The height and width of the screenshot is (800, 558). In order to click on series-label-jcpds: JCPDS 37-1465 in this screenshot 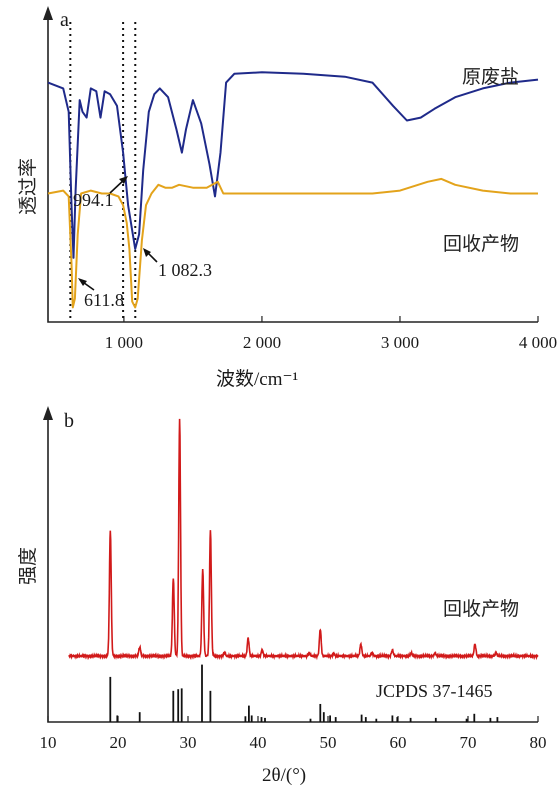, I will do `click(434, 691)`.